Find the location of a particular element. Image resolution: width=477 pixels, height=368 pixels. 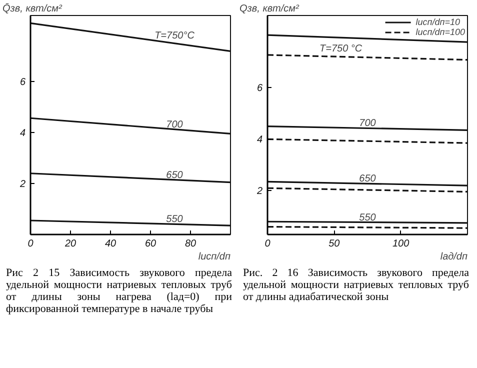

x-axis-title: lад/dп is located at coordinates (454, 257).